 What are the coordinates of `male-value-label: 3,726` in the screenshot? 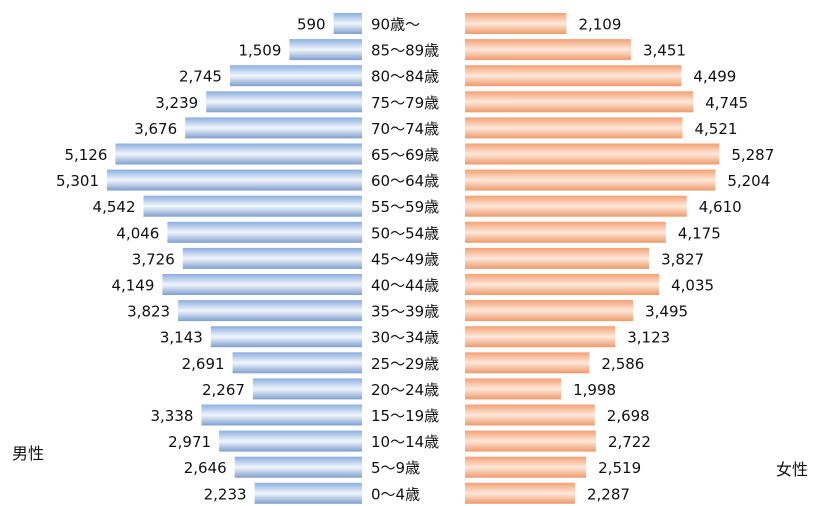 It's located at (153, 259).